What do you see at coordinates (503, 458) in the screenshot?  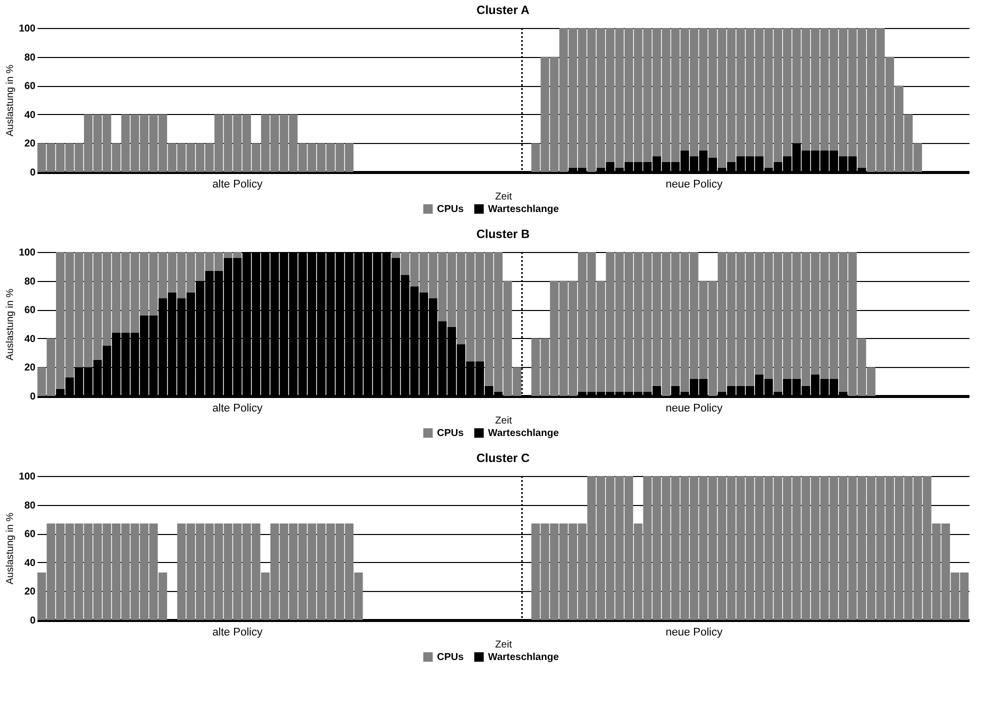 I see `chart-title: Cluster C` at bounding box center [503, 458].